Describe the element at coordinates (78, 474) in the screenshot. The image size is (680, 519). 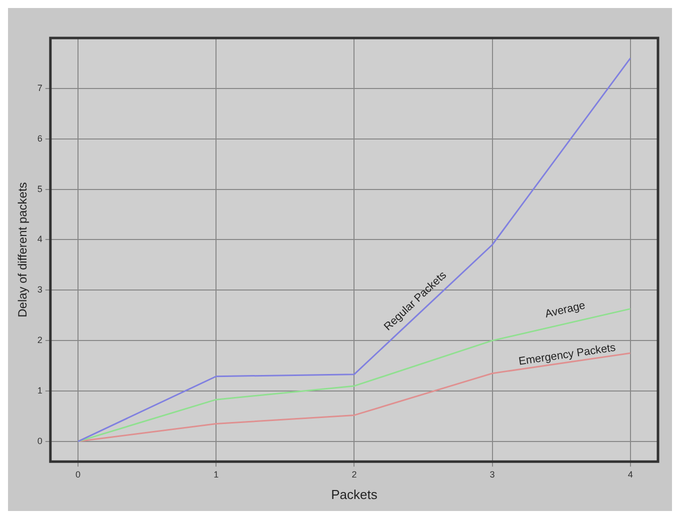
I see `x-tick-label: 0` at that location.